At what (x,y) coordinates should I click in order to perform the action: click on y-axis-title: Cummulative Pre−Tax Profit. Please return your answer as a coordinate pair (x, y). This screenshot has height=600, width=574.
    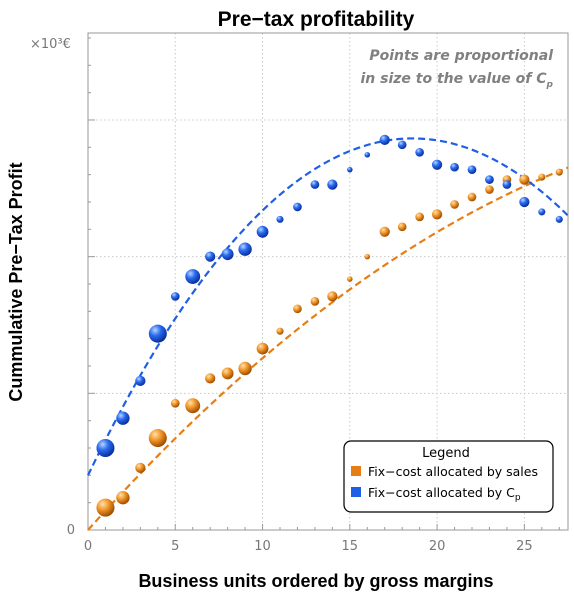
    Looking at the image, I should click on (16, 281).